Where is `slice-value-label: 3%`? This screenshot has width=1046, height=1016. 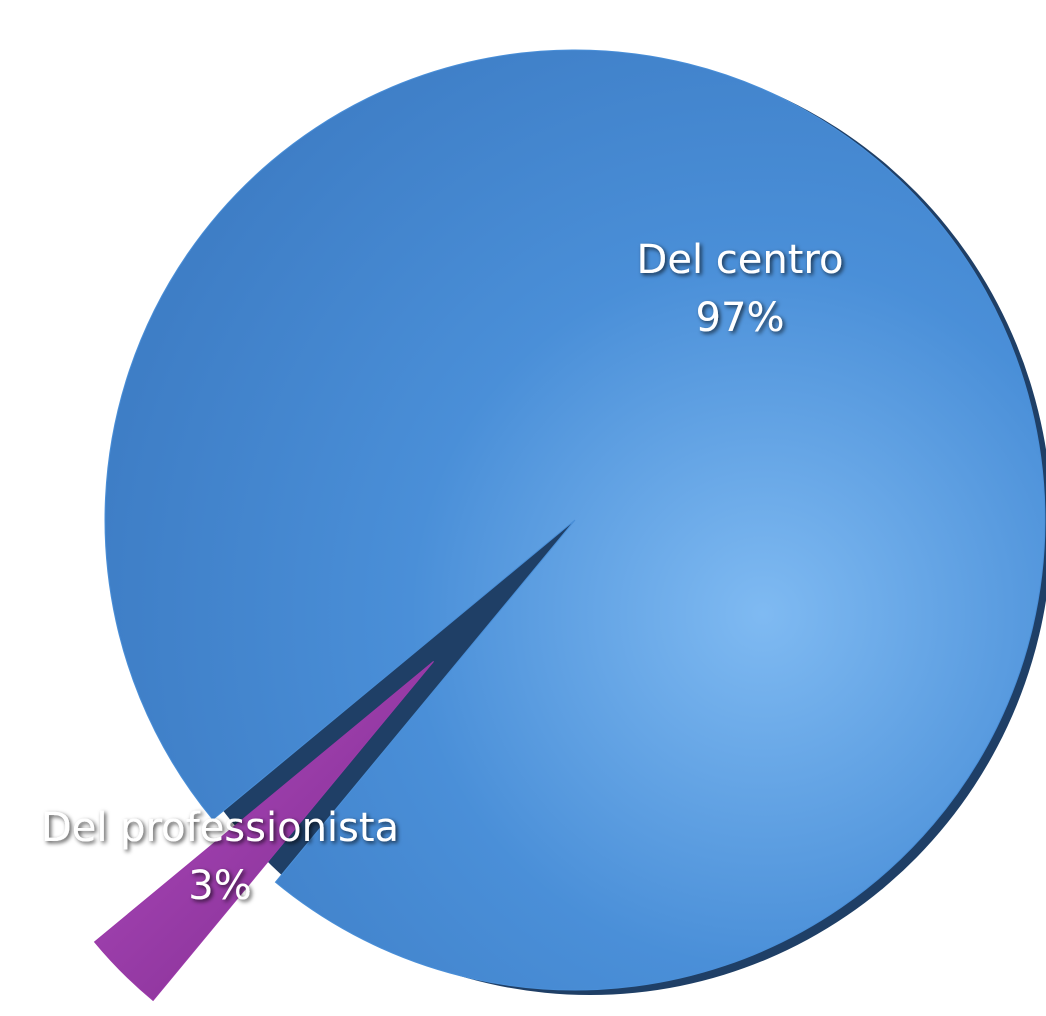 slice-value-label: 3% is located at coordinates (219, 886).